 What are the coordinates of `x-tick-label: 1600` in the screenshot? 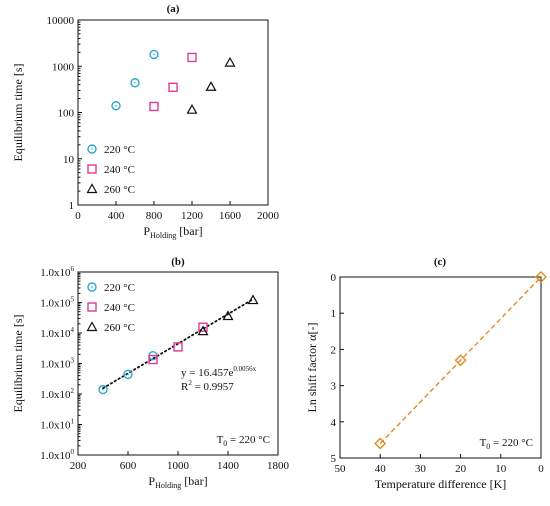 It's located at (230, 216).